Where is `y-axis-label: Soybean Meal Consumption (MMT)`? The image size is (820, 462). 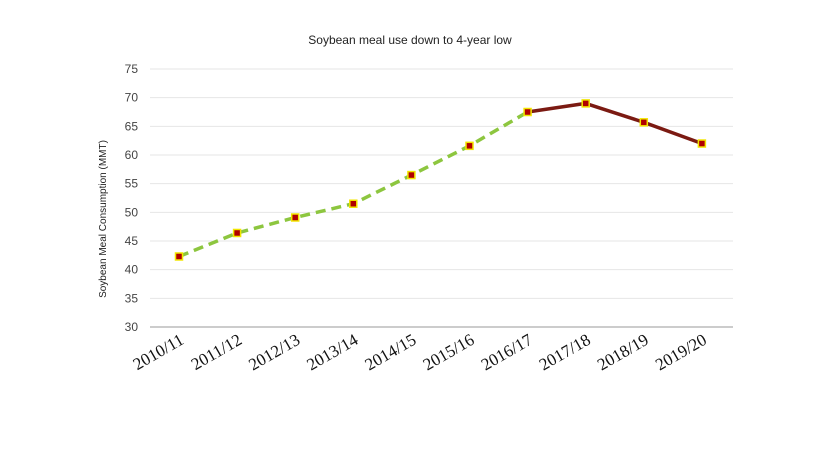 y-axis-label: Soybean Meal Consumption (MMT) is located at coordinates (103, 219).